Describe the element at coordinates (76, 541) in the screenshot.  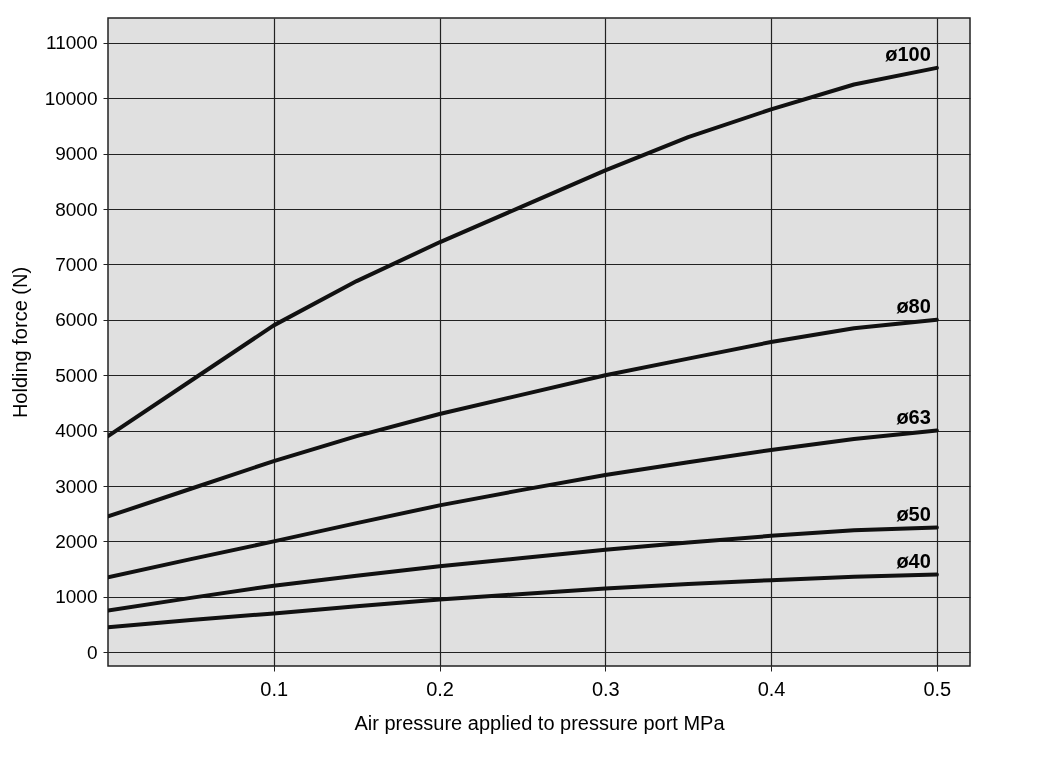
I see `y-tick-label: 2000` at that location.